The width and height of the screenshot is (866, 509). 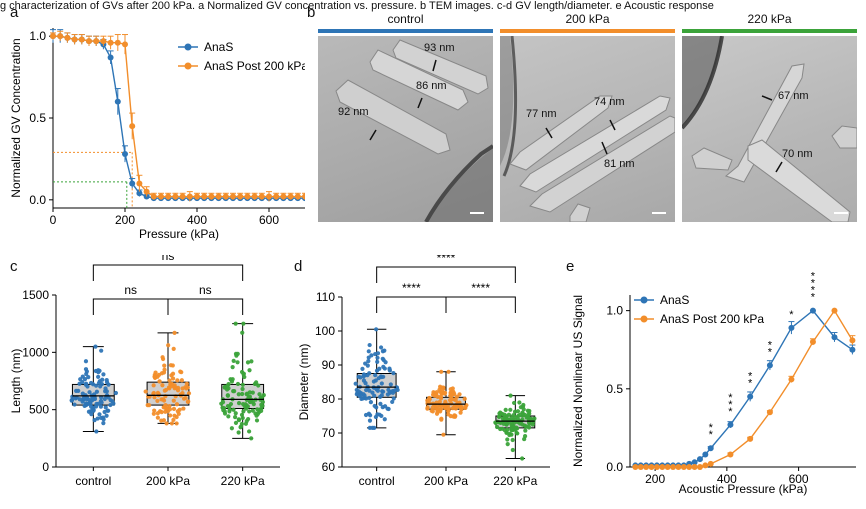 I want to click on x-tick-label: 200 kPa, so click(x=446, y=481).